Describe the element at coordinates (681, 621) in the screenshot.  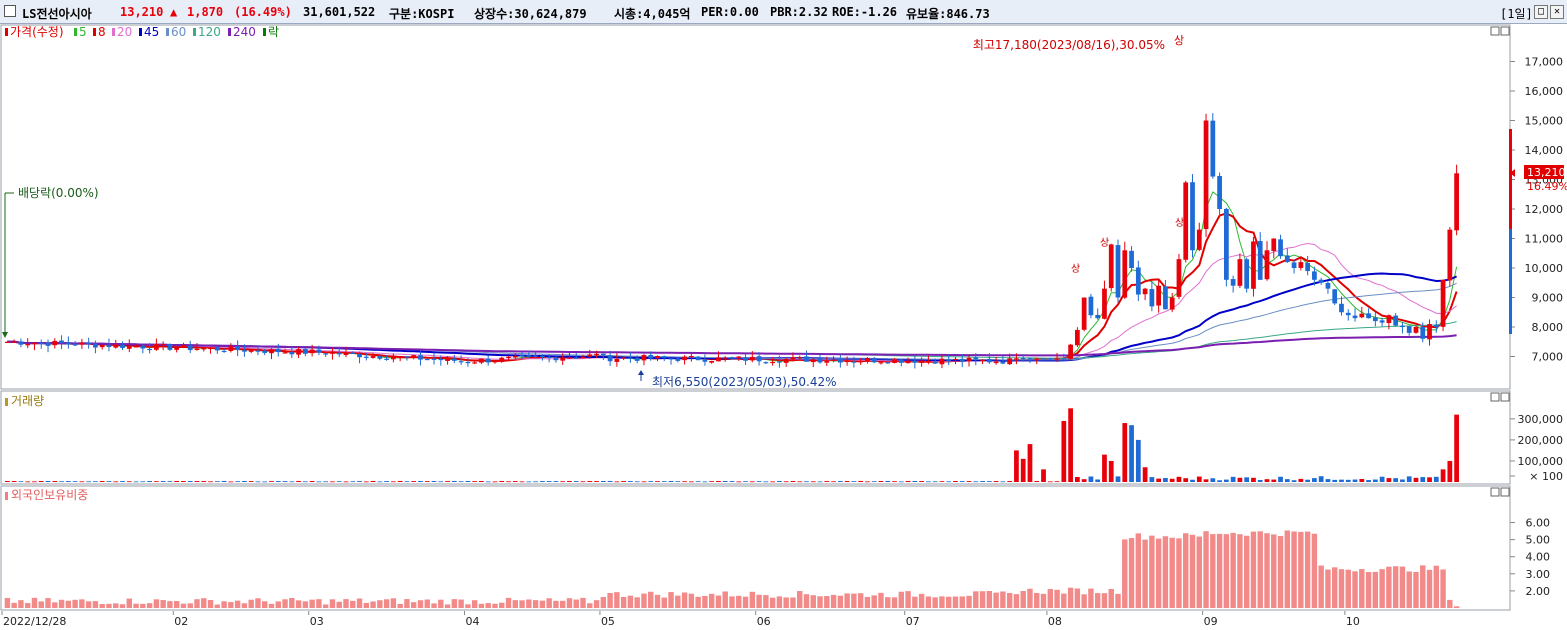
I see `x-axis-labels: 2022/12/28 02 03 04 05 06 07 08 09 10` at that location.